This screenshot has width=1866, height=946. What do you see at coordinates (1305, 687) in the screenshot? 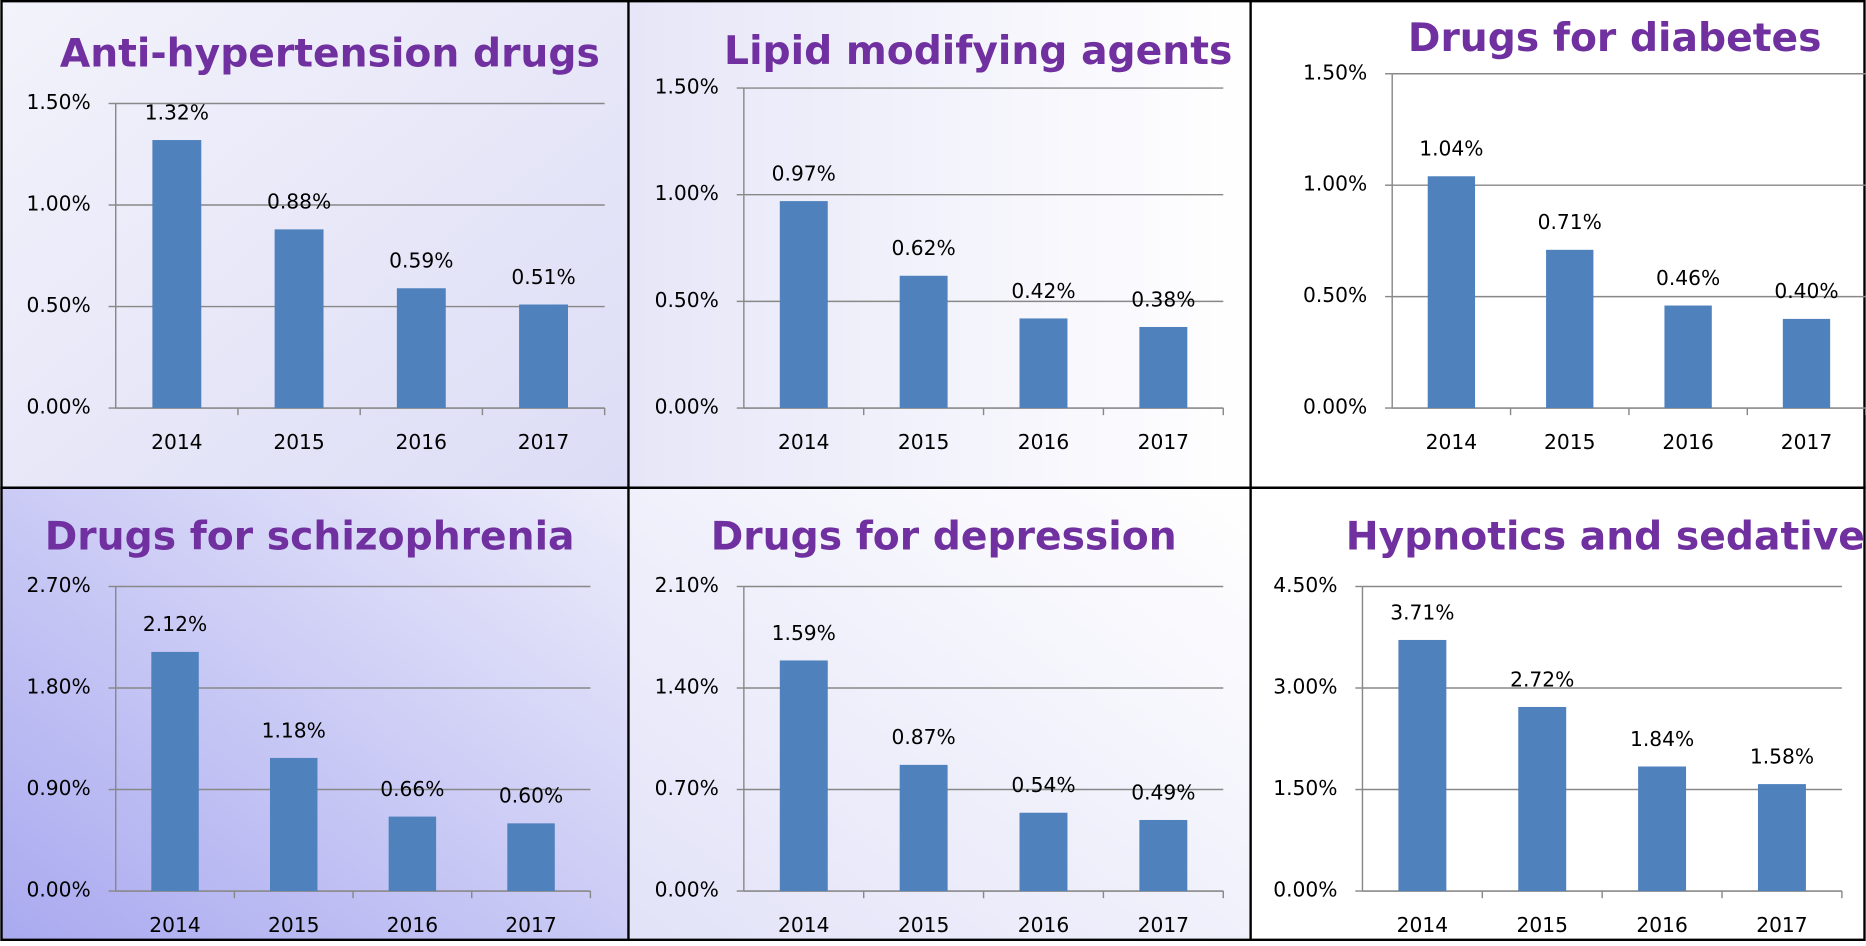
I see `y-tick-label: 3.00%` at bounding box center [1305, 687].